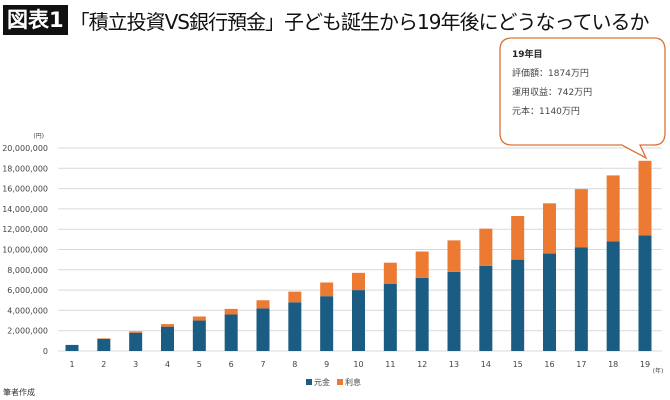 This screenshot has width=670, height=400. What do you see at coordinates (19, 392) in the screenshot?
I see `source-note: 筆者作成` at bounding box center [19, 392].